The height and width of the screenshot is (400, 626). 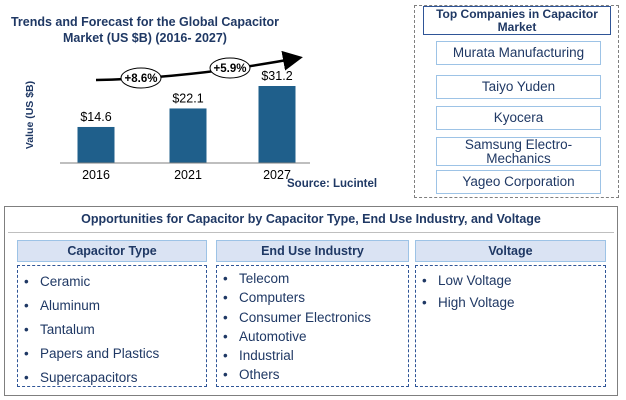 What do you see at coordinates (30, 115) in the screenshot?
I see `y-axis-label: Value (US $B)` at bounding box center [30, 115].